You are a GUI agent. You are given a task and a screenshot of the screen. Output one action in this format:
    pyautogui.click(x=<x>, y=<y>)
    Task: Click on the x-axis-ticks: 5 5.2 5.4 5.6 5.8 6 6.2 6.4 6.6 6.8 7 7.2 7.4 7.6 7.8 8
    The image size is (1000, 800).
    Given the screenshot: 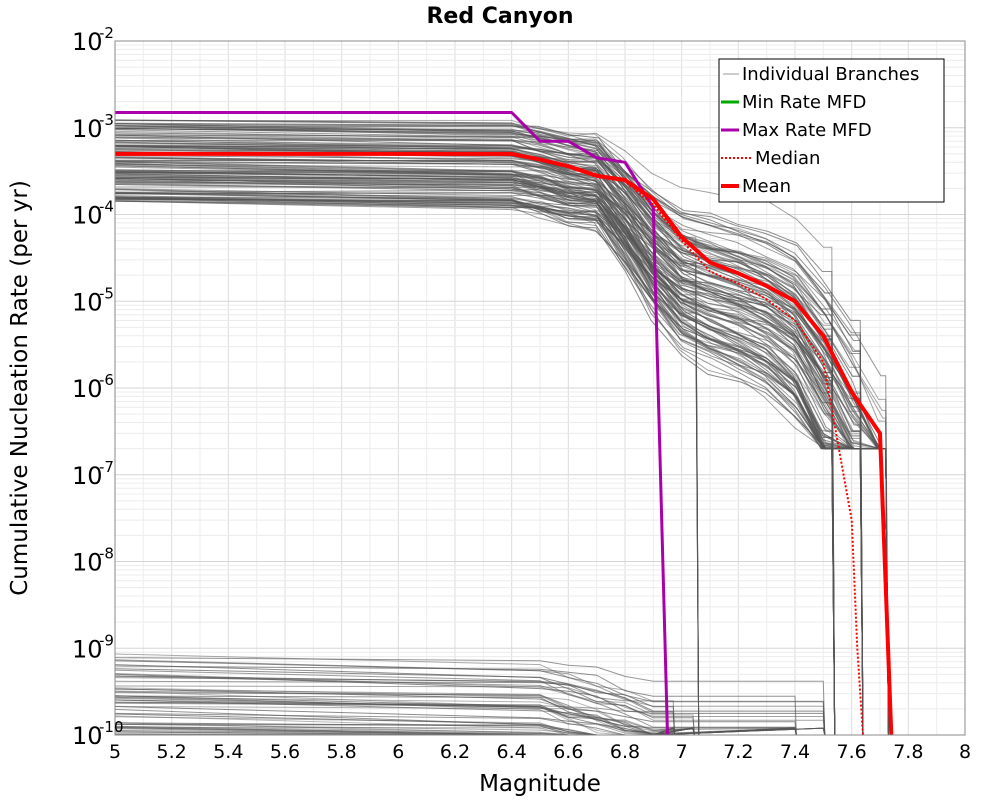 What is the action you would take?
    pyautogui.click(x=540, y=752)
    